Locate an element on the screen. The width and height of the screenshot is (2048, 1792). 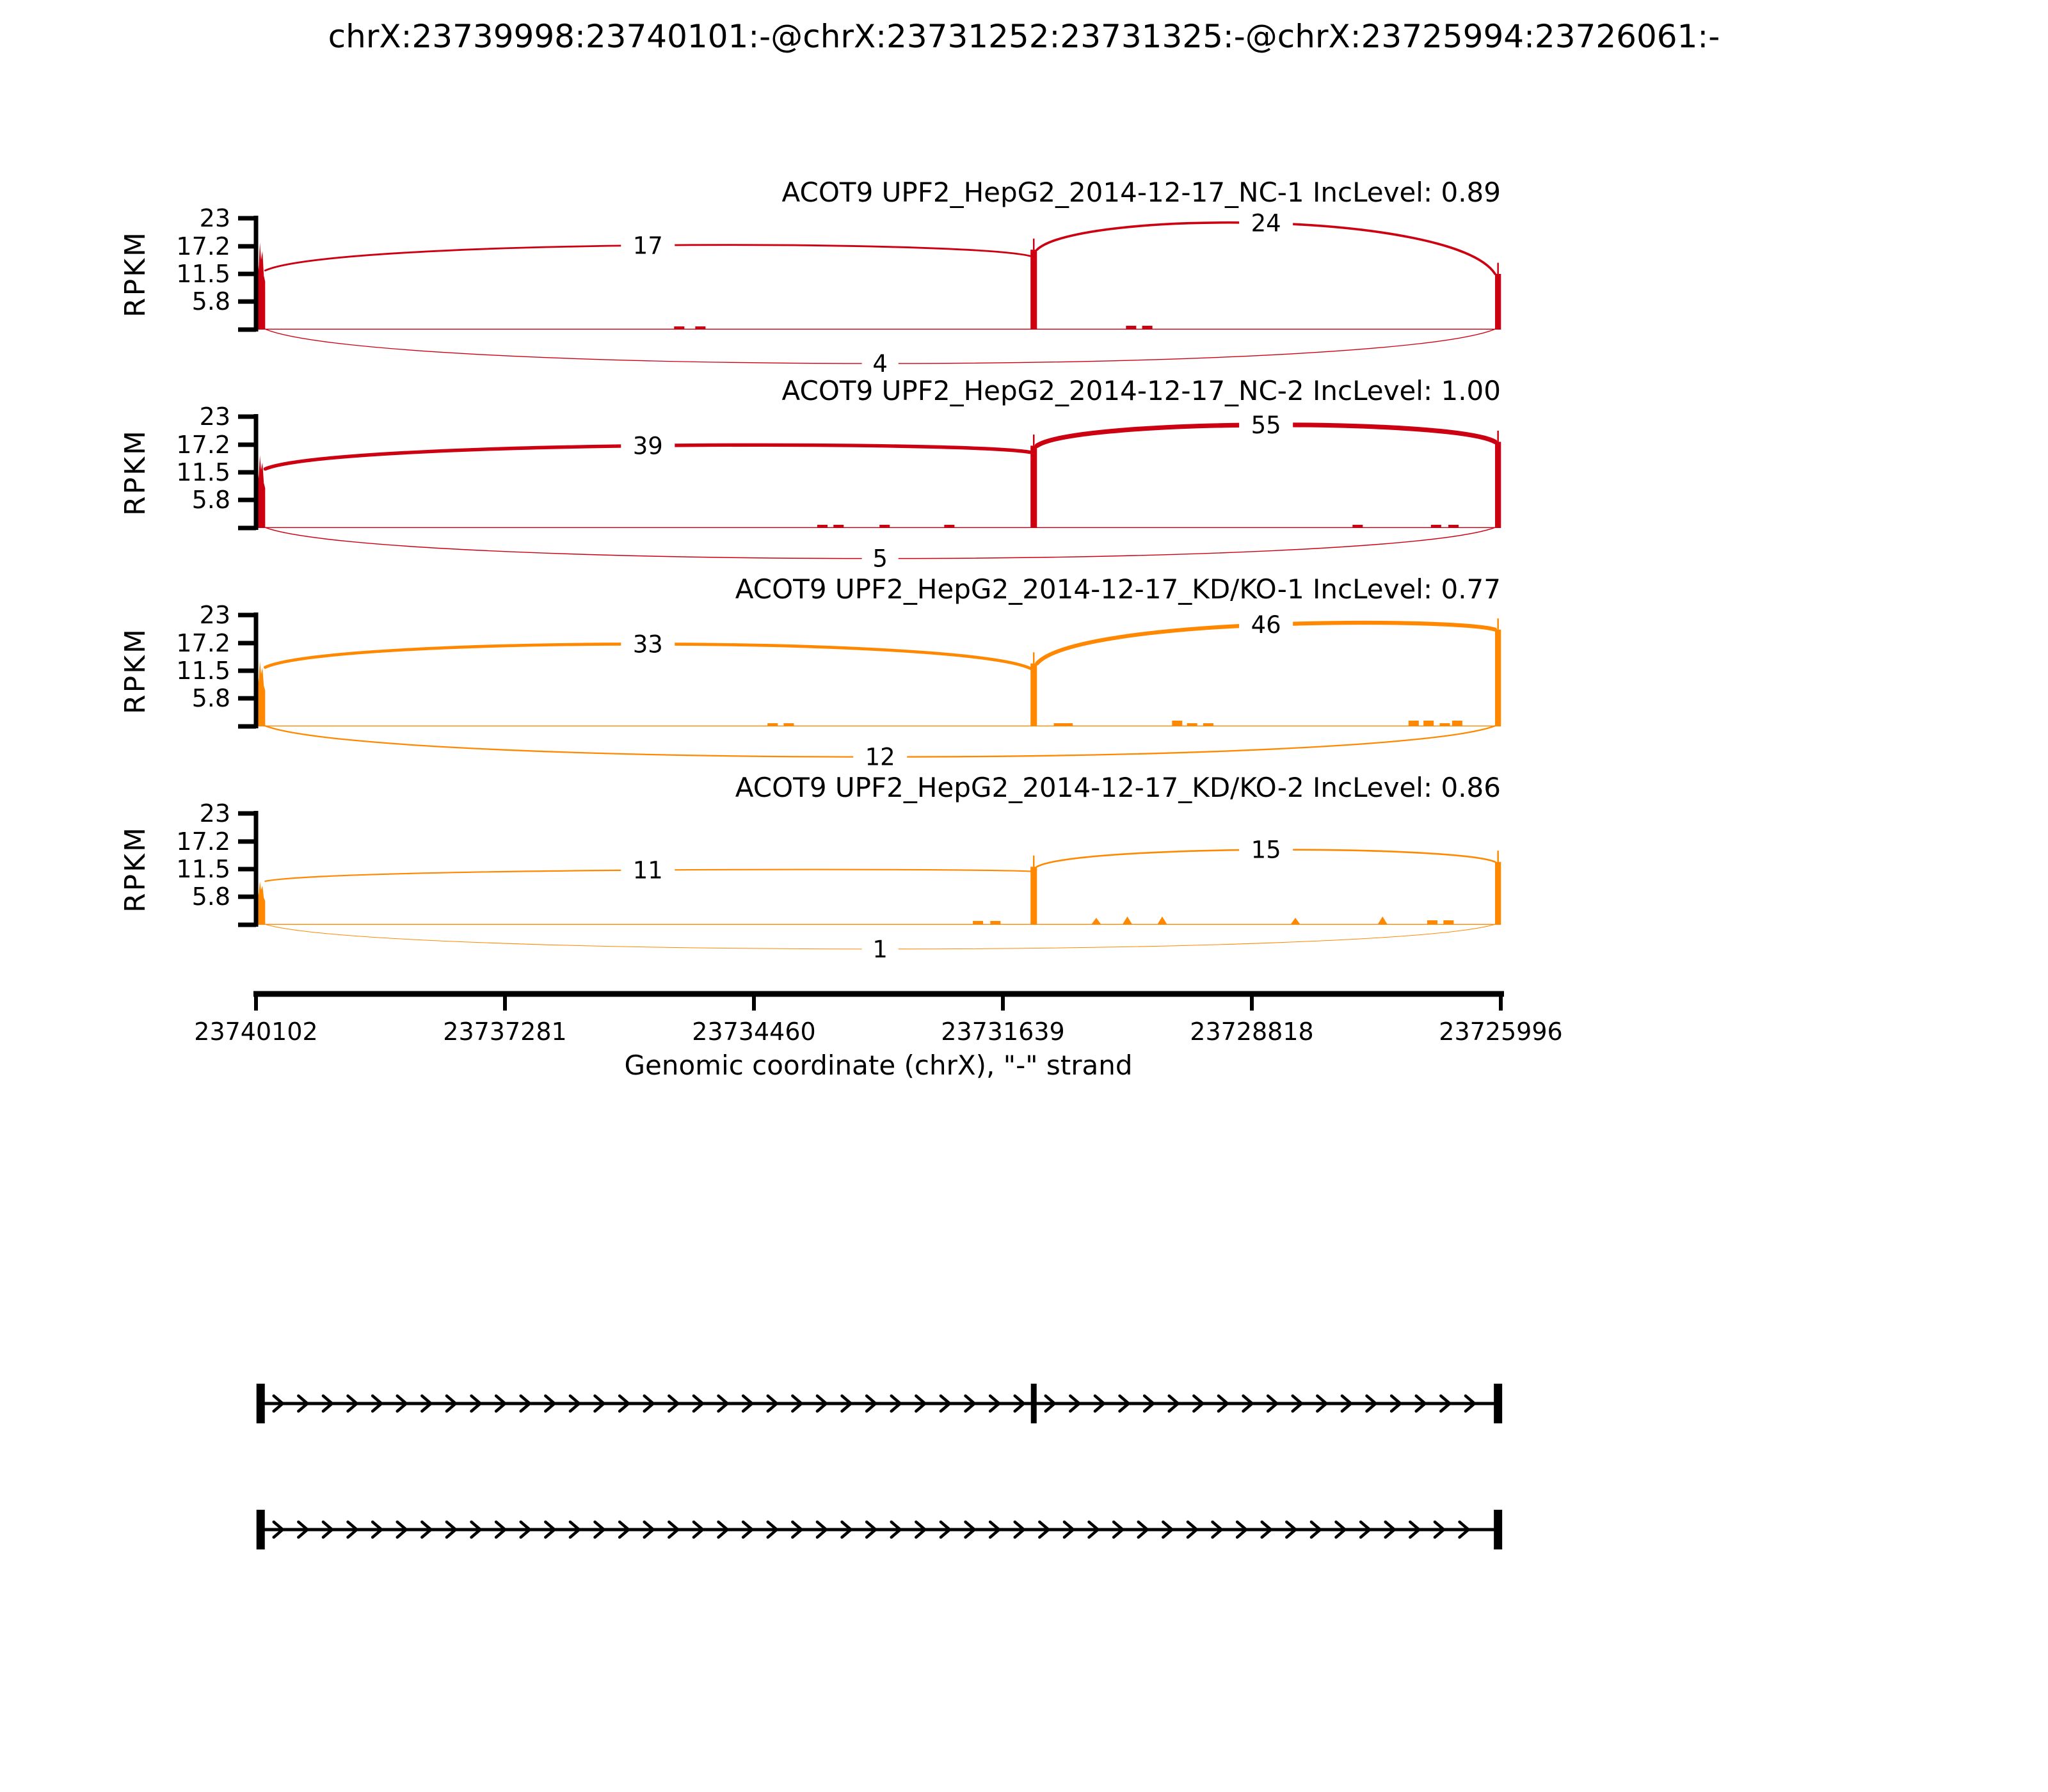
junction-count-label: 55 is located at coordinates (1266, 425).